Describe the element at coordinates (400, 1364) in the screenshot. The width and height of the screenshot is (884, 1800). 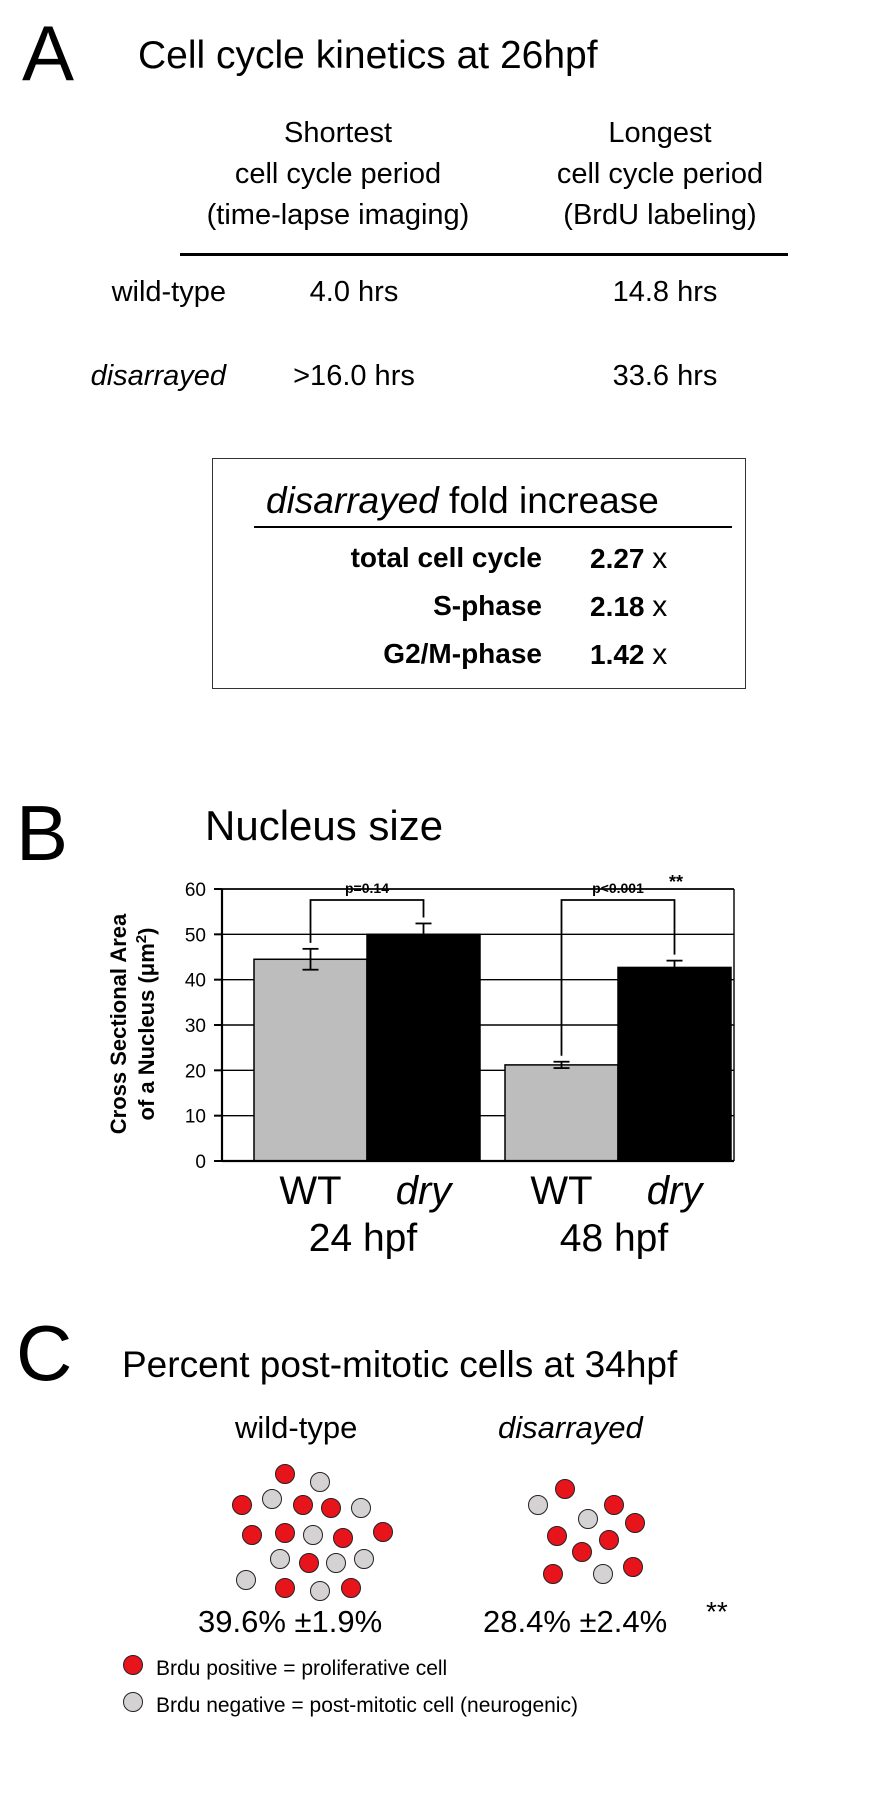
I see `panel-c-title: Percent post-mitotic cells at 34hpf` at that location.